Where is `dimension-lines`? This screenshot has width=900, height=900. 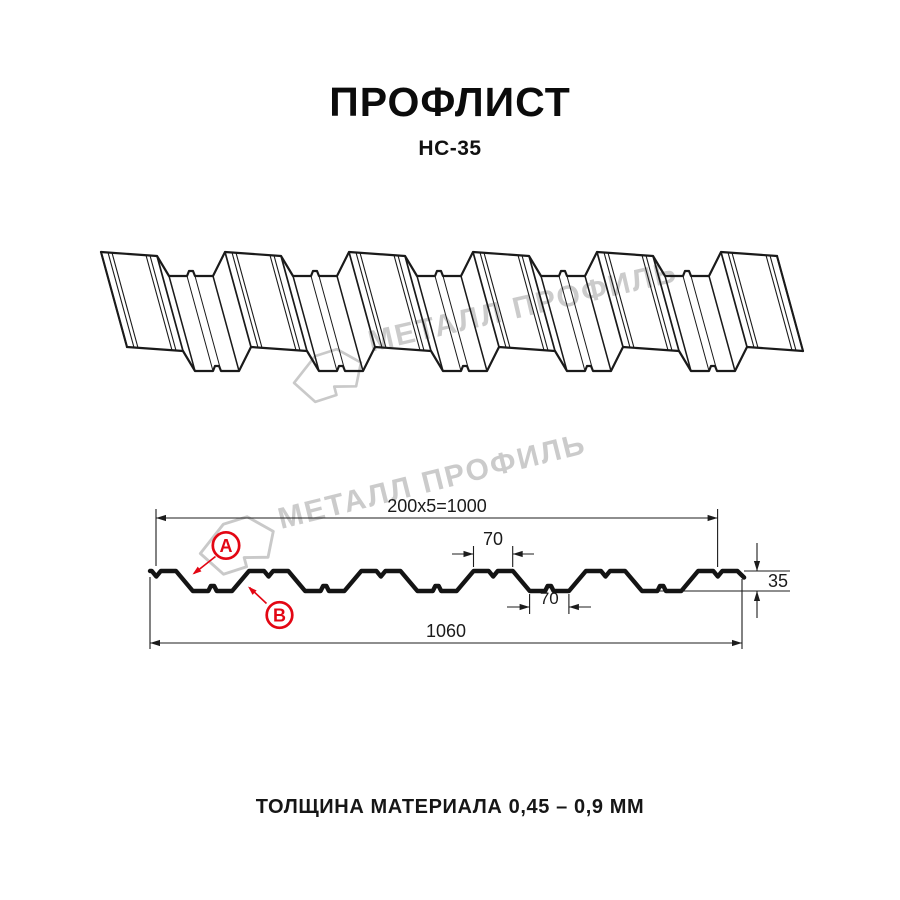
dimension-lines is located at coordinates (469, 579).